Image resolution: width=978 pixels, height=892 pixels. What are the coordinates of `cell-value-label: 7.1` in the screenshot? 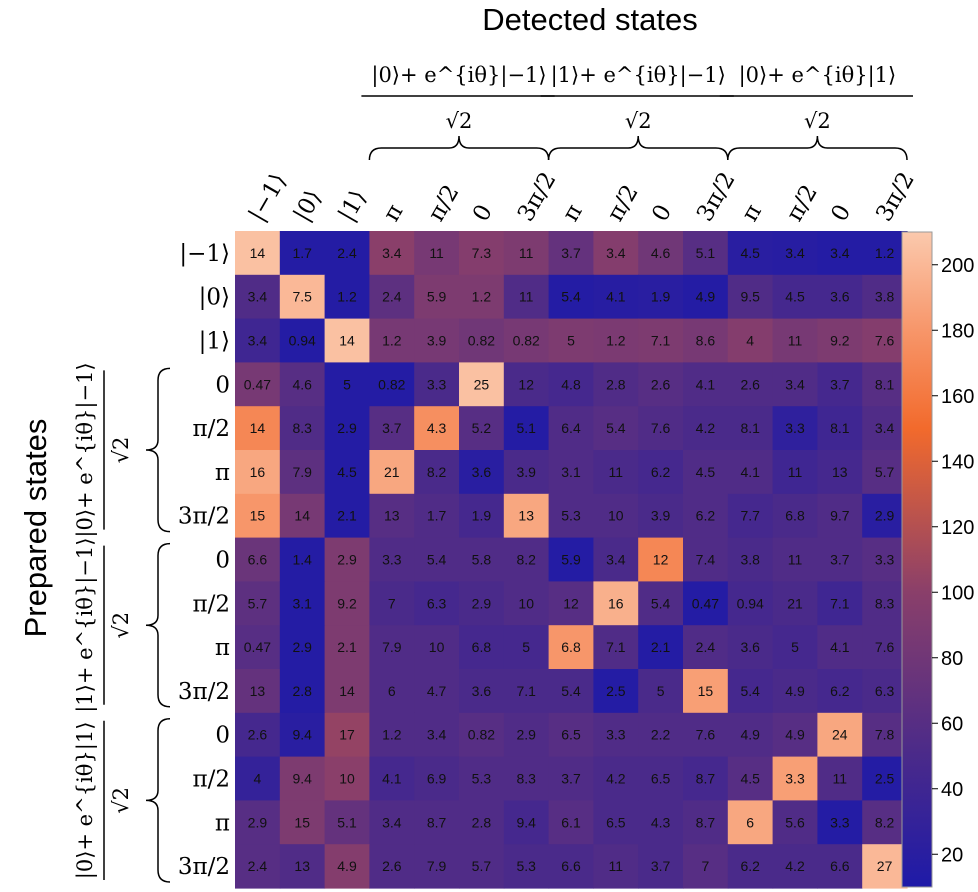 It's located at (661, 341).